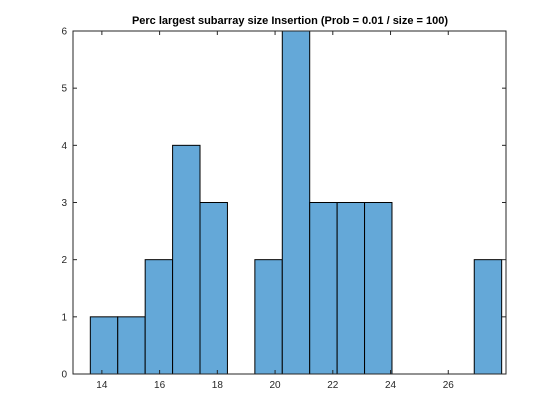 This screenshot has width=560, height=420. I want to click on x-tick-label-5: 24, so click(391, 385).